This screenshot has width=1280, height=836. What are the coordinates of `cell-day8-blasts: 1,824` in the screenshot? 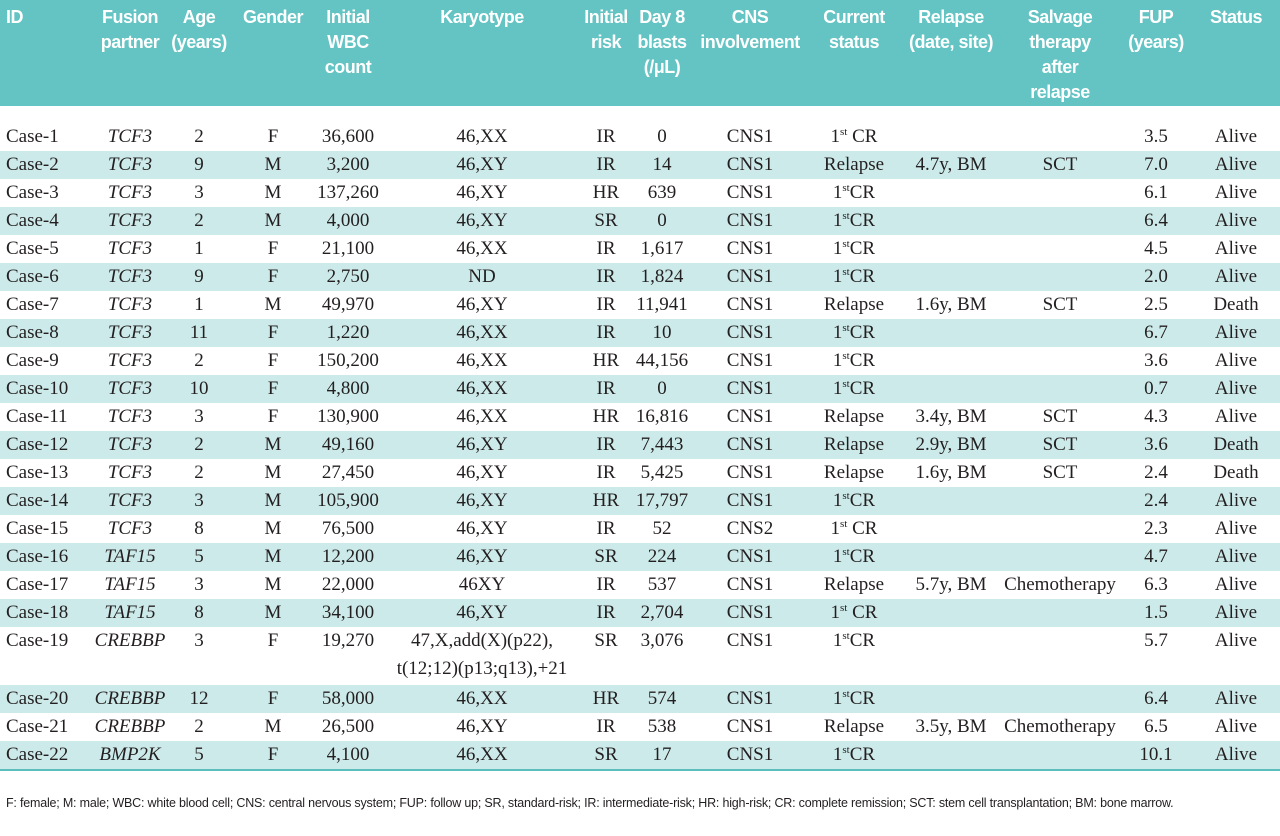 It's located at (662, 277).